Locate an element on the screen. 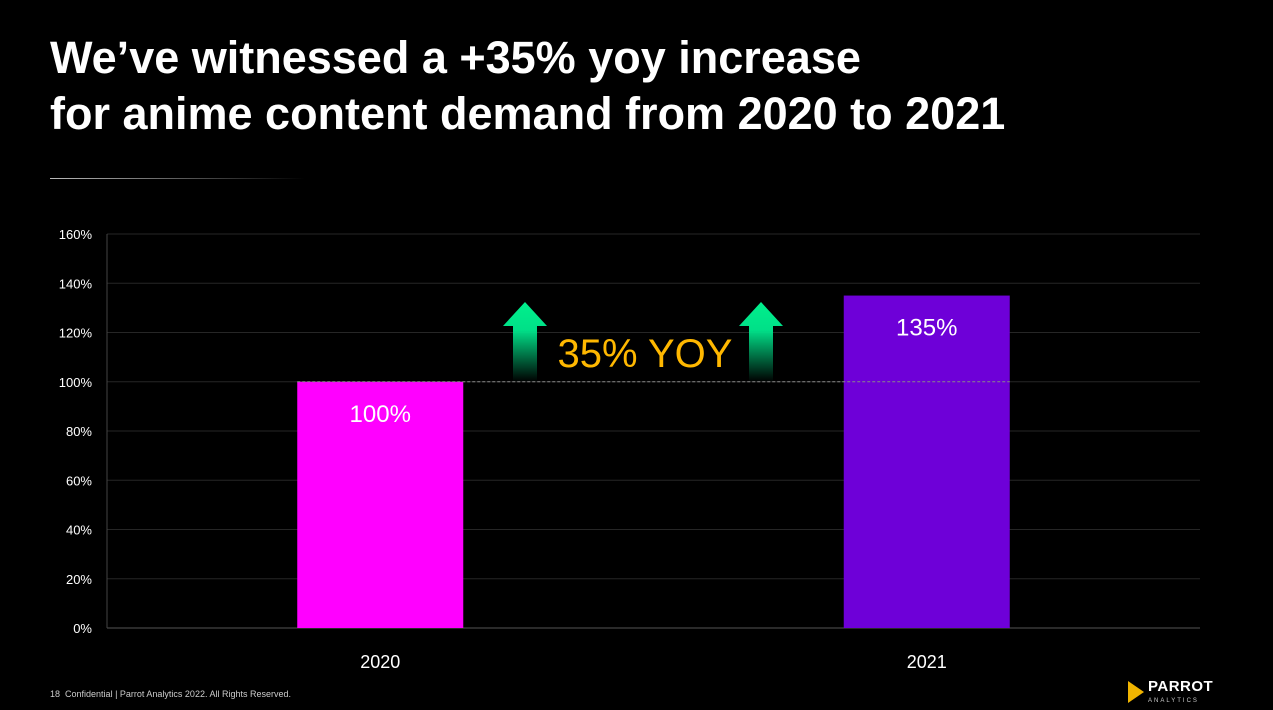 The width and height of the screenshot is (1273, 710). data-label: 135% is located at coordinates (926, 328).